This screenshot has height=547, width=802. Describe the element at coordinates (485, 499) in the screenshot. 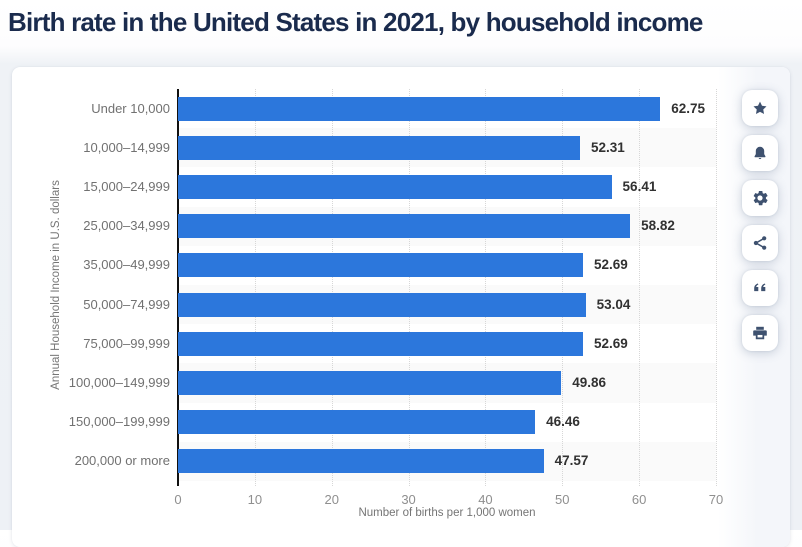

I see `x-tick-label: 40` at that location.